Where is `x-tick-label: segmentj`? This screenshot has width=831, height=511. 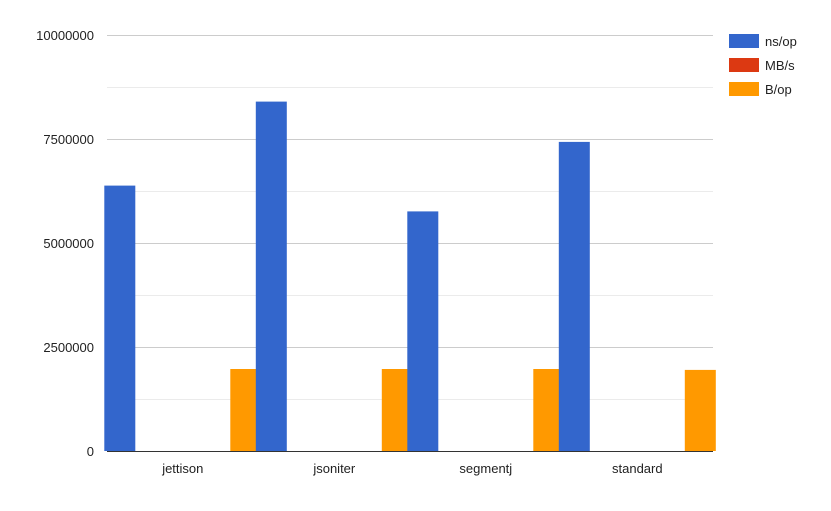
x-tick-label: segmentj is located at coordinates (485, 468).